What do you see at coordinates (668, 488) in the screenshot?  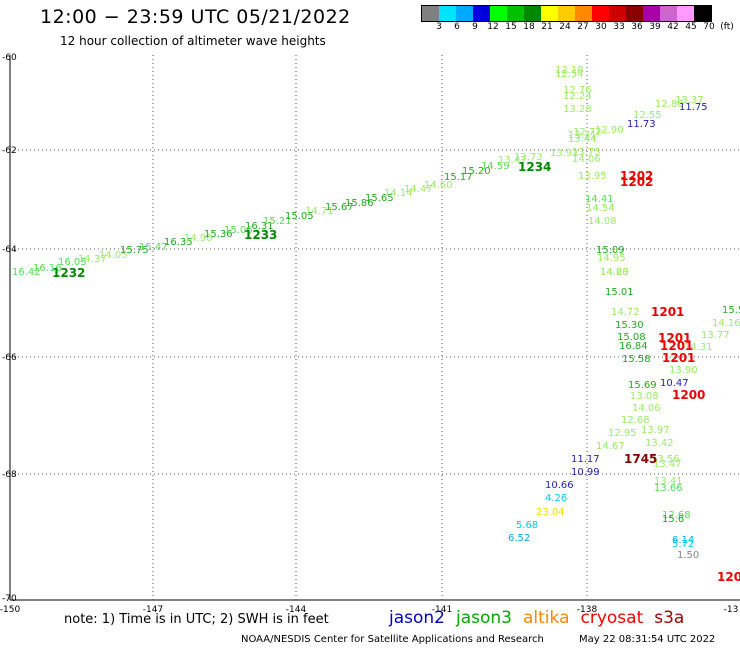 I see `wave-height-value: 13.66` at bounding box center [668, 488].